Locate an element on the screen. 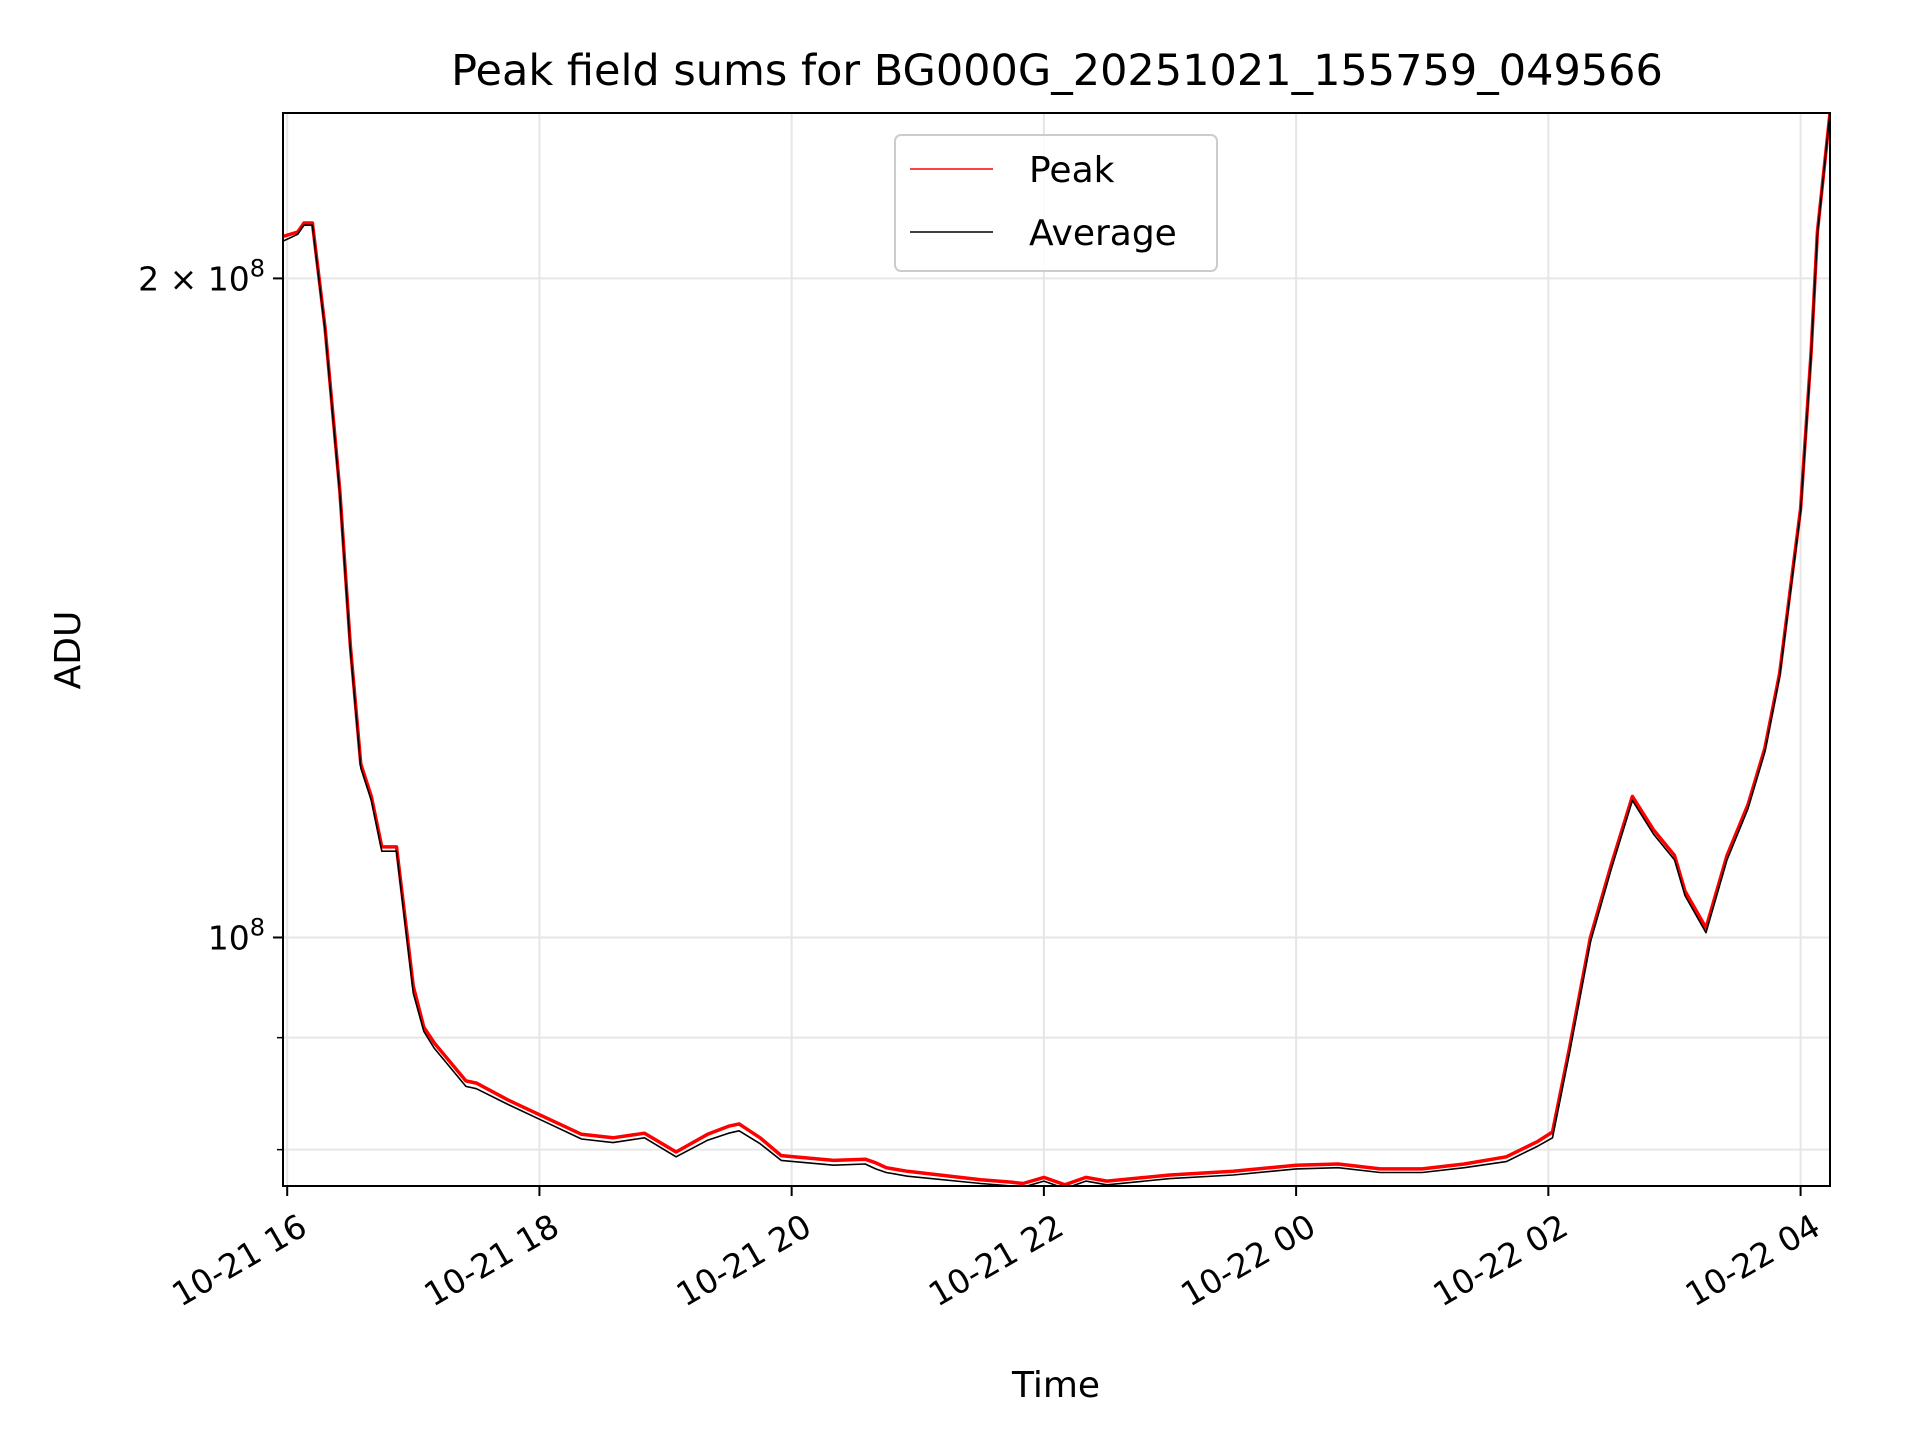 This screenshot has height=1440, width=1920. legend: Peak Average is located at coordinates (1056, 203).